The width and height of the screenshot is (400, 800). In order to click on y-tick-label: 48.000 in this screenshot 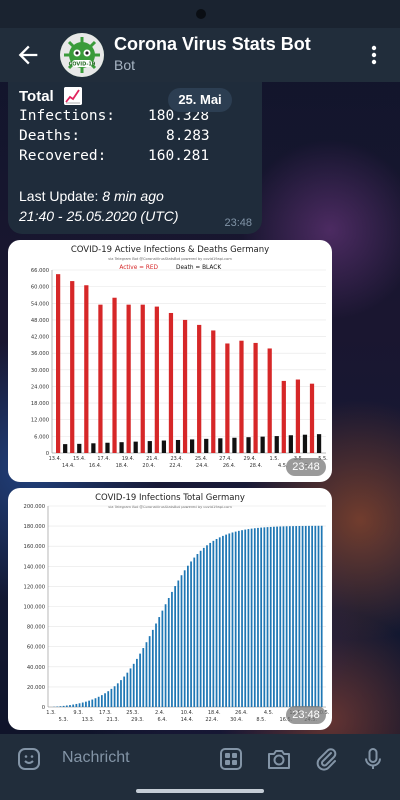, I will do `click(40, 321)`.